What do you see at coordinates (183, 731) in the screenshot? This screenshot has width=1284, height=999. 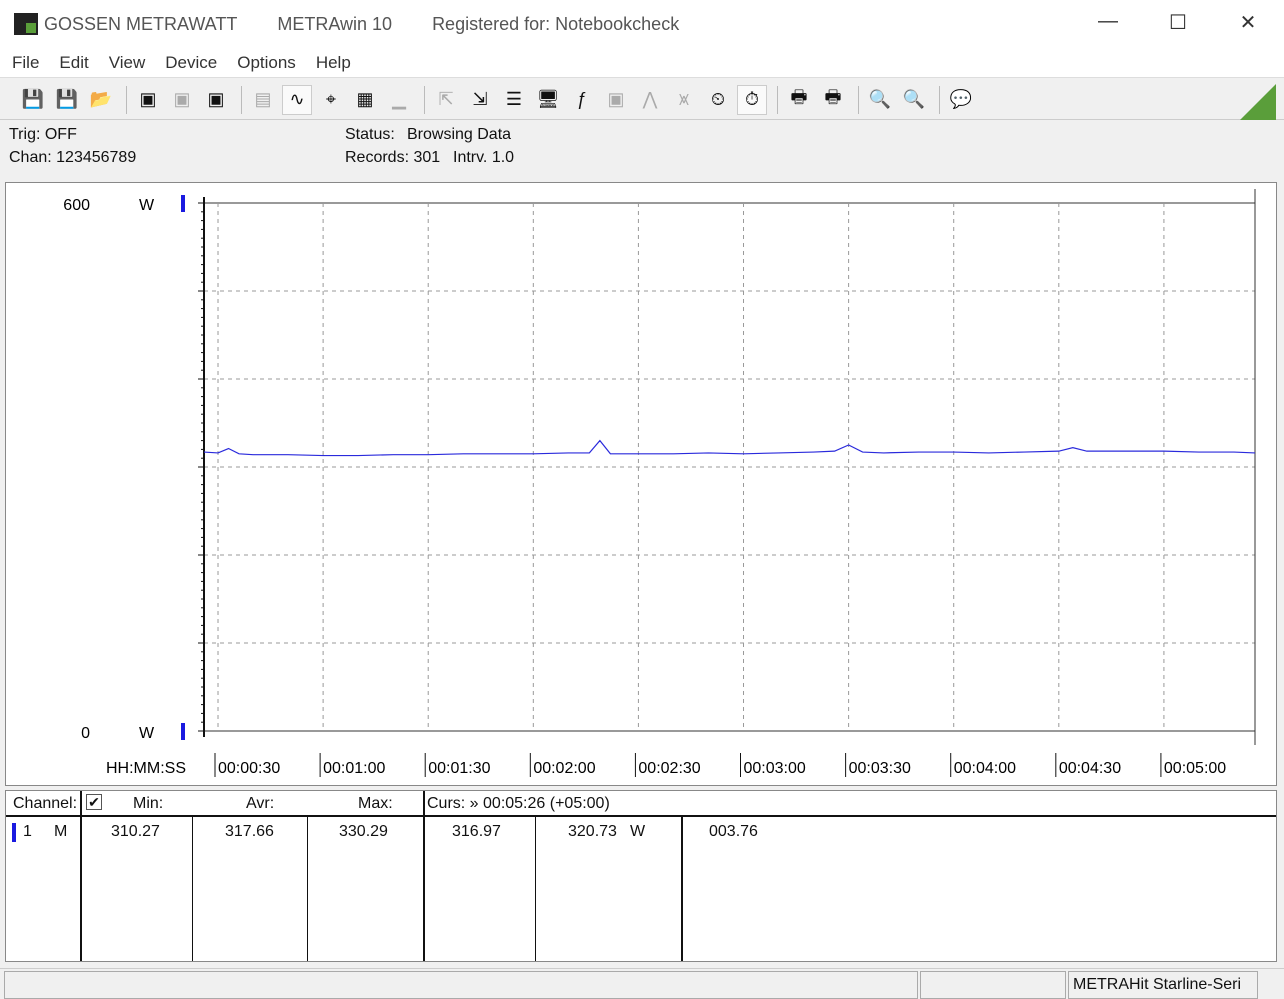 I see `y-marker-bottom` at bounding box center [183, 731].